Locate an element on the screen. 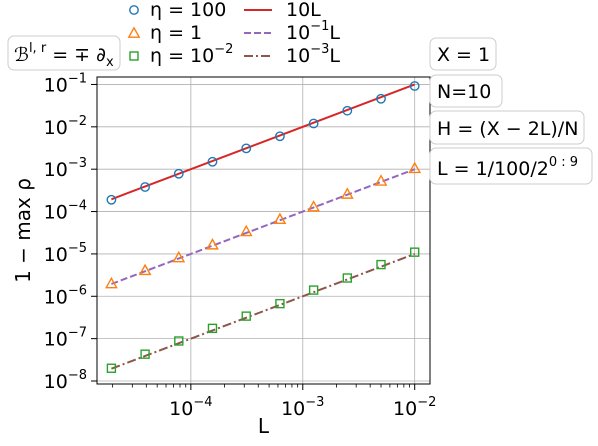 This screenshot has height=446, width=598. l-formula-superscript: 0 : 9 is located at coordinates (563, 162).